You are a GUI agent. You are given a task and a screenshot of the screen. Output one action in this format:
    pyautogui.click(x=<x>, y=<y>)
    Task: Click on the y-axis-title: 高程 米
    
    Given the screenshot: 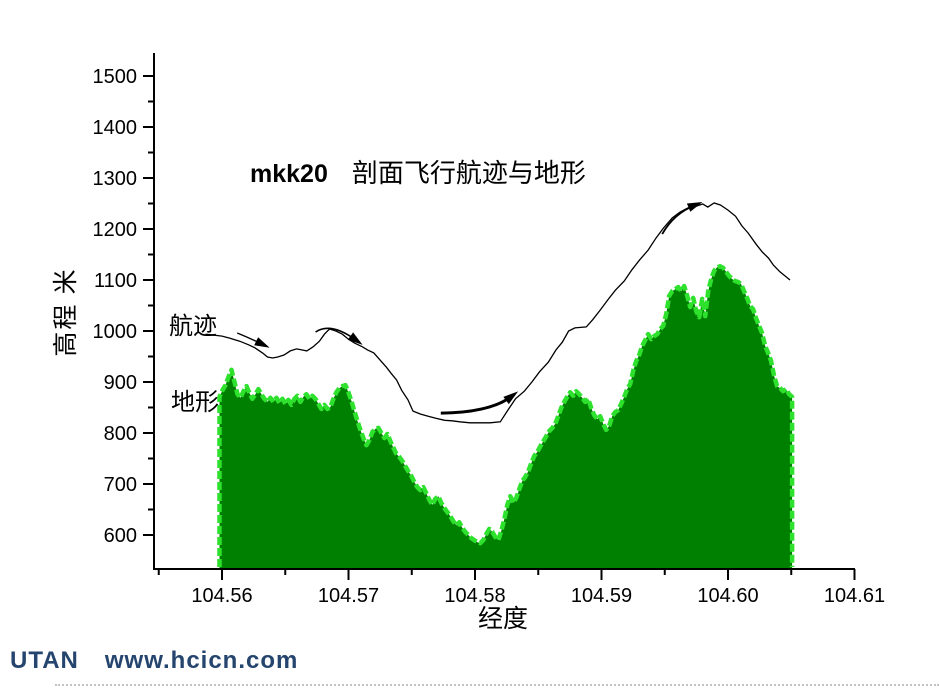 What is the action you would take?
    pyautogui.click(x=66, y=312)
    